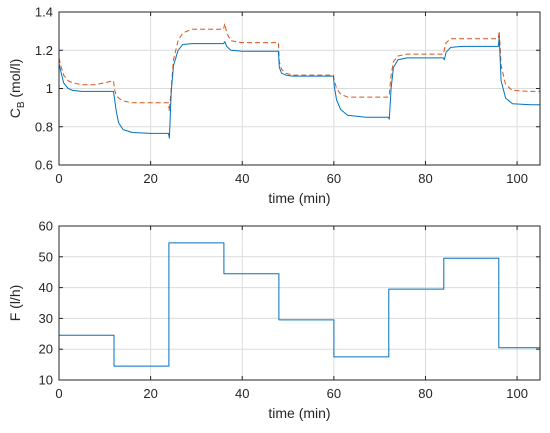 The width and height of the screenshot is (550, 433). What do you see at coordinates (299, 413) in the screenshot?
I see `flow-x-axis-label: time (min)` at bounding box center [299, 413].